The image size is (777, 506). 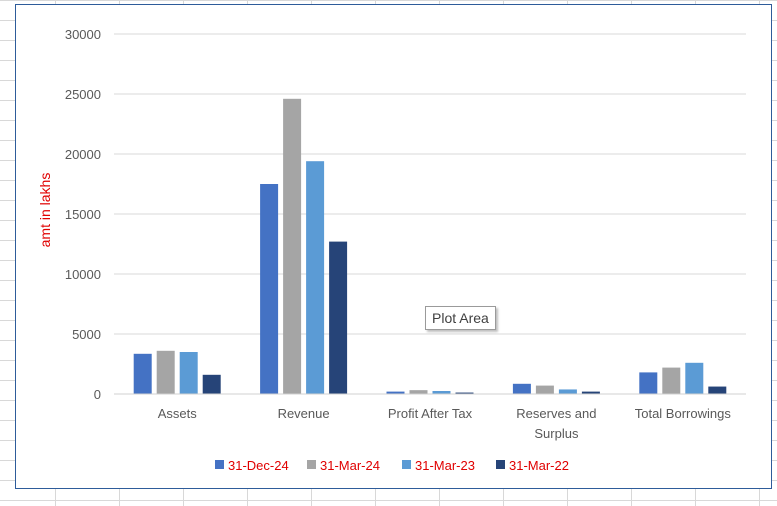 What do you see at coordinates (86, 334) in the screenshot?
I see `y-tick-label: 5000` at bounding box center [86, 334].